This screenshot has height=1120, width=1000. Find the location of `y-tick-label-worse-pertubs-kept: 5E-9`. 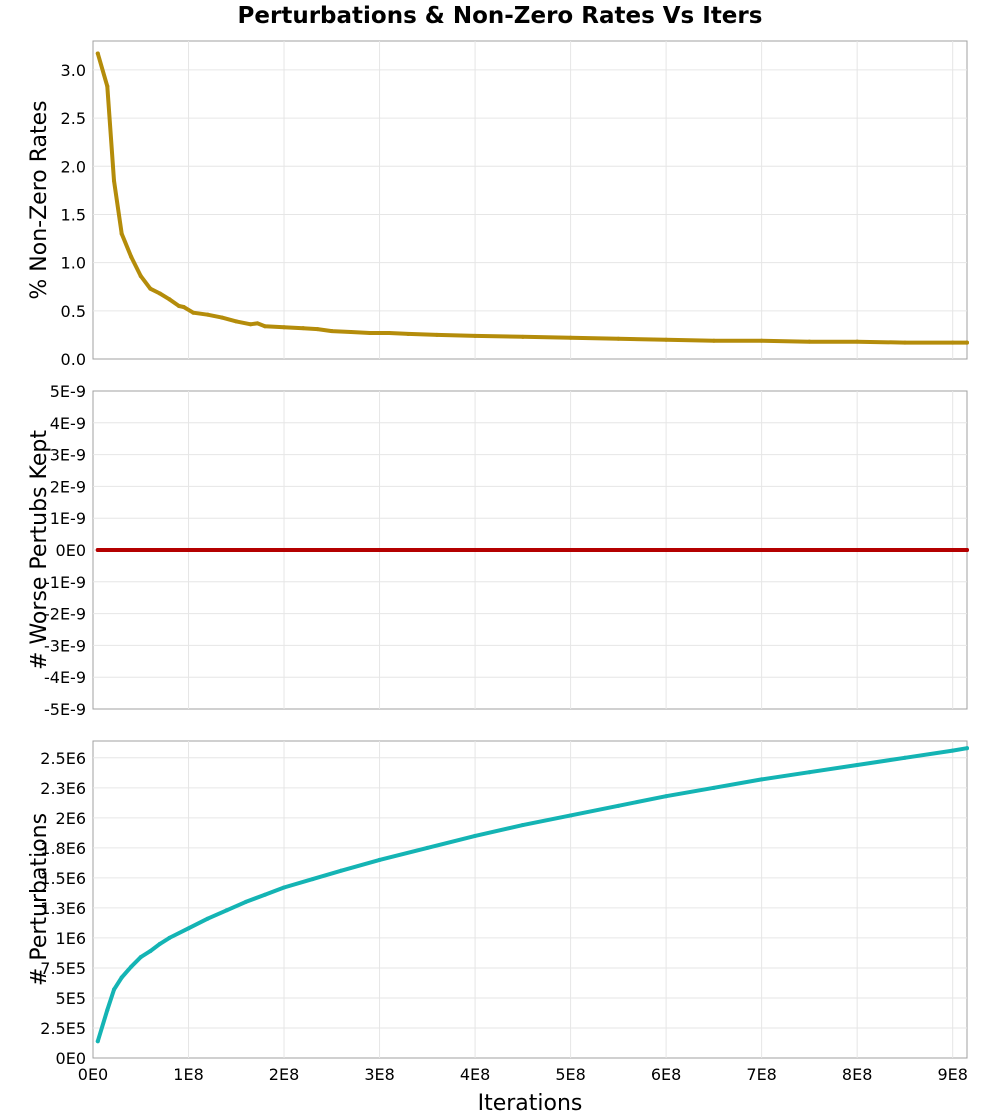

y-tick-label-worse-pertubs-kept: 5E-9 is located at coordinates (68, 391).